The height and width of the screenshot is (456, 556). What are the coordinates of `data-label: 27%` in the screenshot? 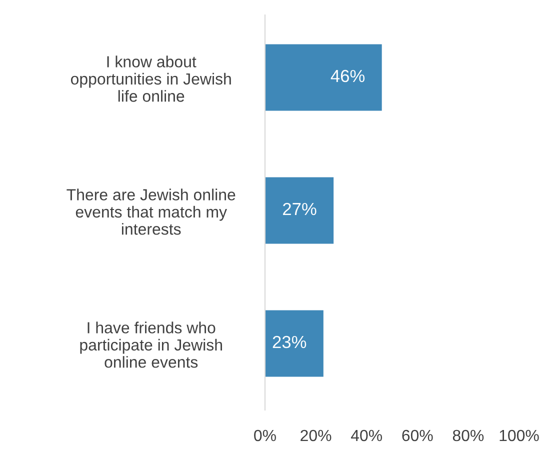 It's located at (299, 209).